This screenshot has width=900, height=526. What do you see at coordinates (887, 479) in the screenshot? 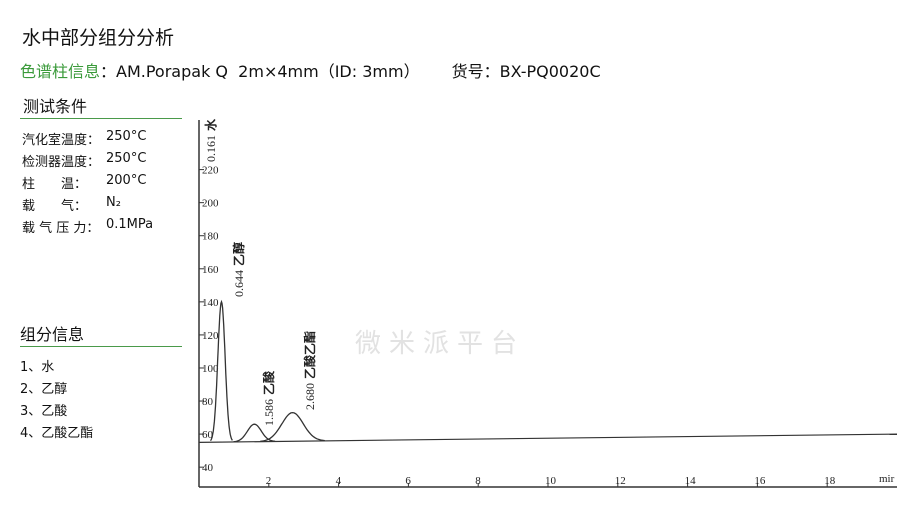
I see `x-unit: mir` at bounding box center [887, 479].